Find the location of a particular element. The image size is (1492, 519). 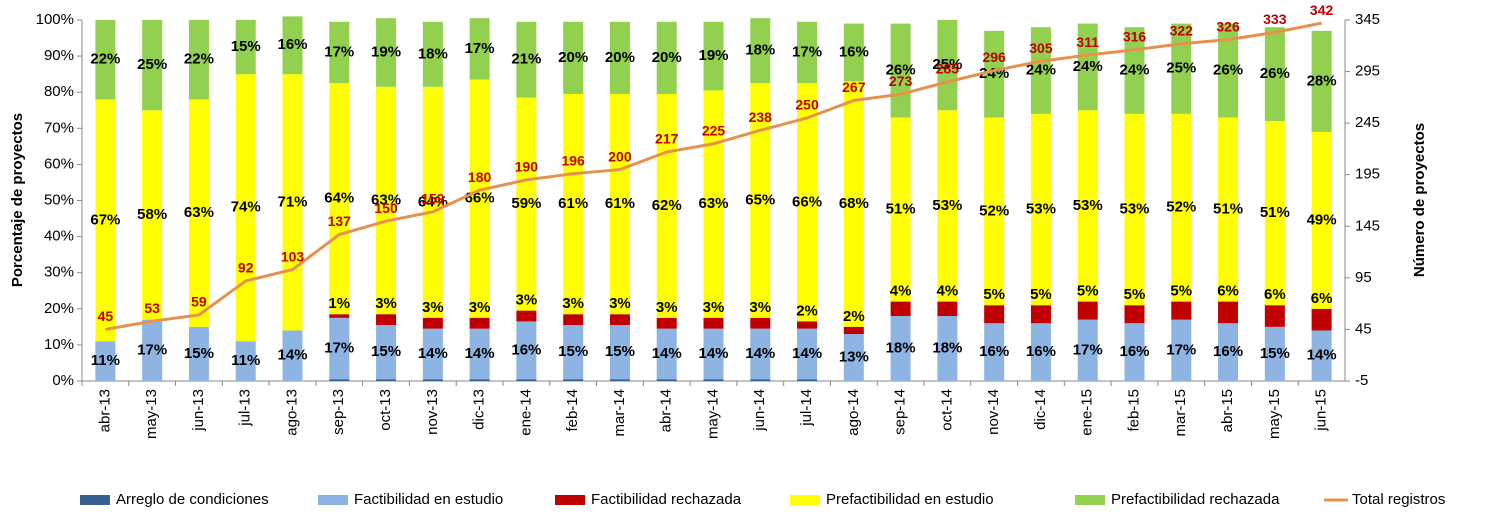

x-tick-label: ago-14 is located at coordinates (853, 412).